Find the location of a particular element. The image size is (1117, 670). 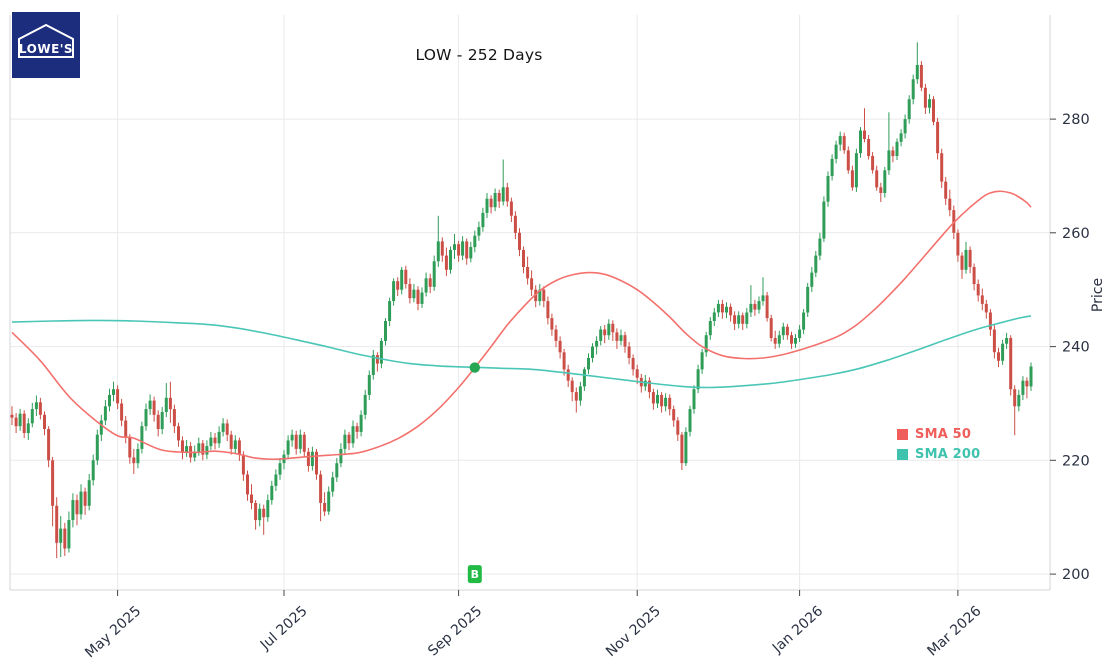

lowes-logo: LOWE'S is located at coordinates (46, 45).